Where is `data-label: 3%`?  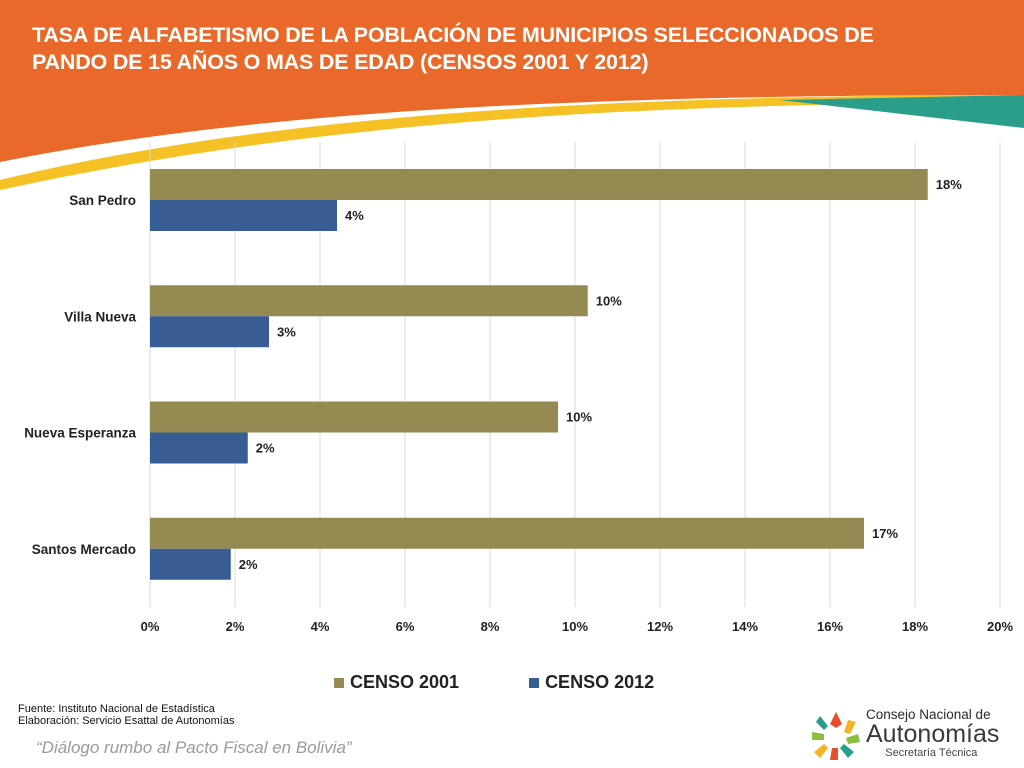
data-label: 3% is located at coordinates (286, 331).